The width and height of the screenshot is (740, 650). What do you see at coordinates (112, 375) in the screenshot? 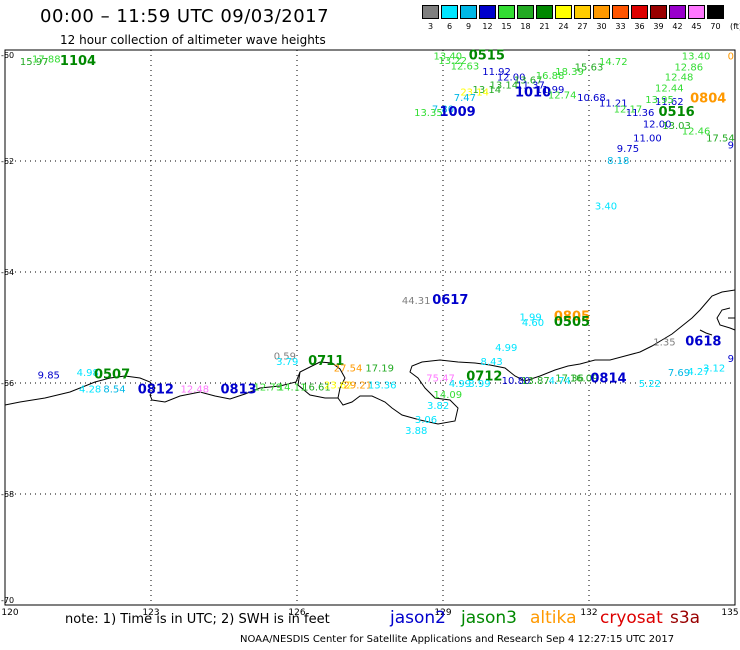
I see `pass-time-label: 0507` at bounding box center [112, 375].